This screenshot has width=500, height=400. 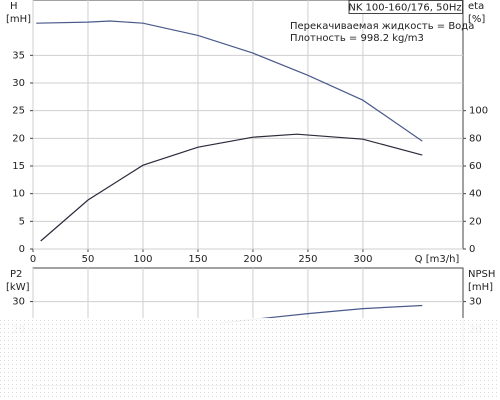 What do you see at coordinates (307, 259) in the screenshot?
I see `x-tick-label: 250` at bounding box center [307, 259].